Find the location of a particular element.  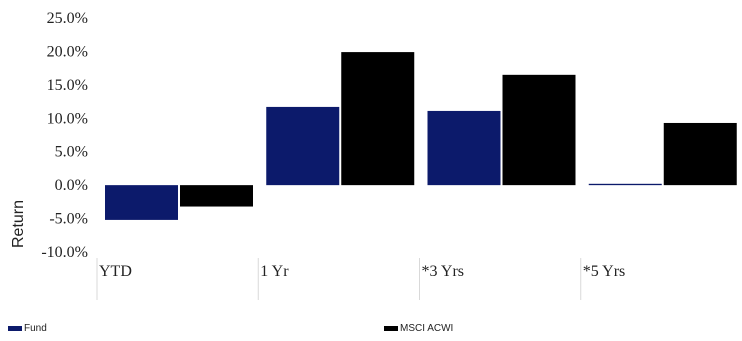

y-tick-label: 15.0% is located at coordinates (67, 85).